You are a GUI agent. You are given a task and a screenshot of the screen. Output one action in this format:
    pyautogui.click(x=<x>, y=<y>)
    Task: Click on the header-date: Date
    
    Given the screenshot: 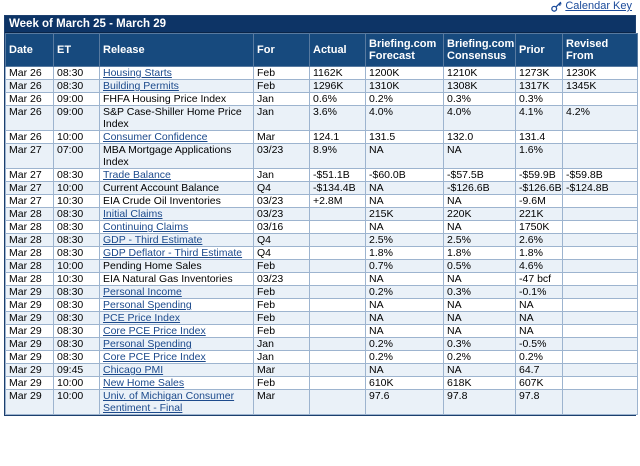 What is the action you would take?
    pyautogui.click(x=29, y=50)
    